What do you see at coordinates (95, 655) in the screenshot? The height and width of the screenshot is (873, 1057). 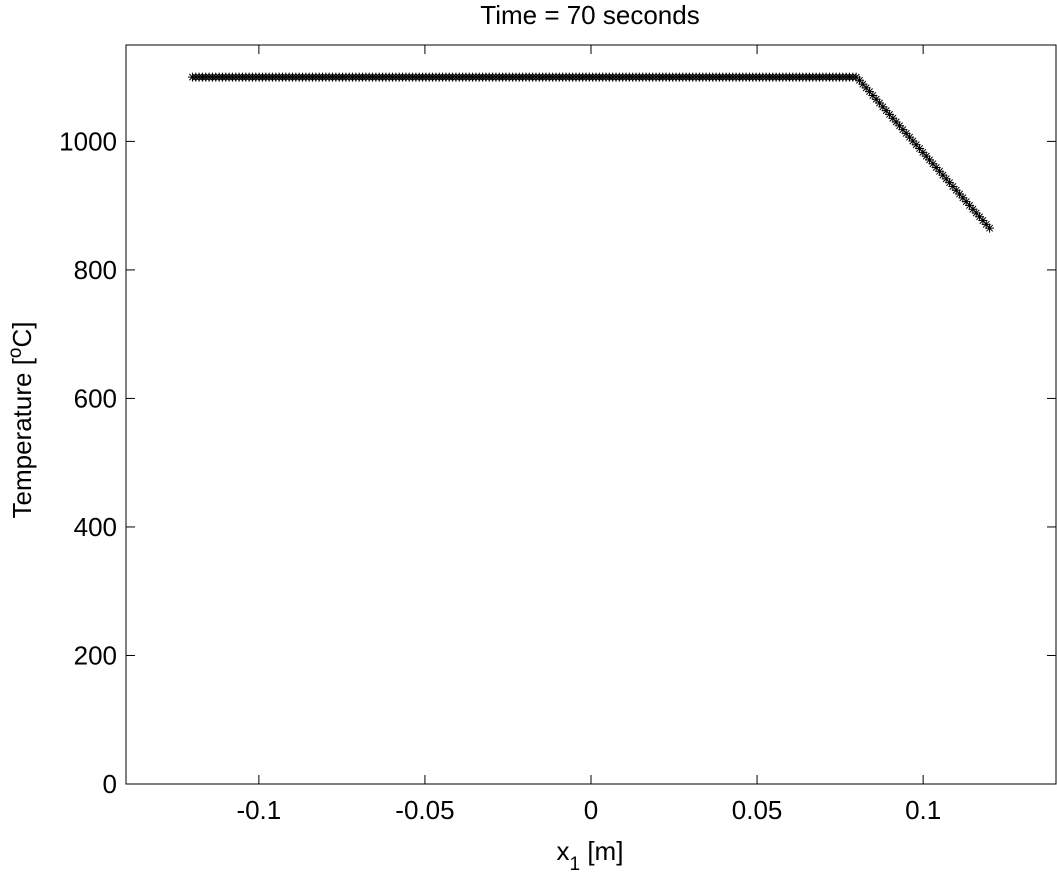 I see `y-tick-label: 200` at bounding box center [95, 655].